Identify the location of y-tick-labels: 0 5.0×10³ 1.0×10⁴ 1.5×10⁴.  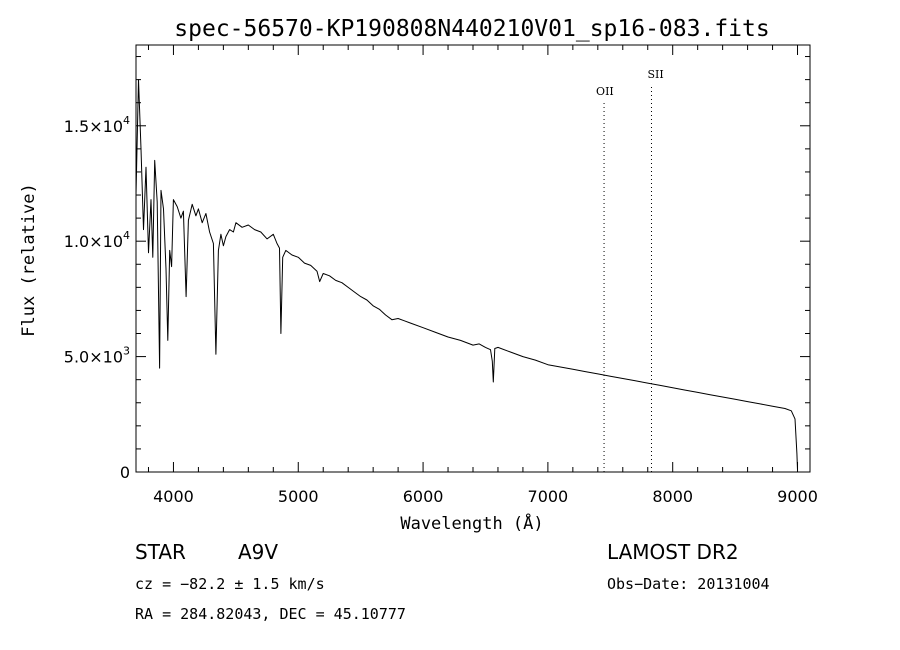
(97, 298).